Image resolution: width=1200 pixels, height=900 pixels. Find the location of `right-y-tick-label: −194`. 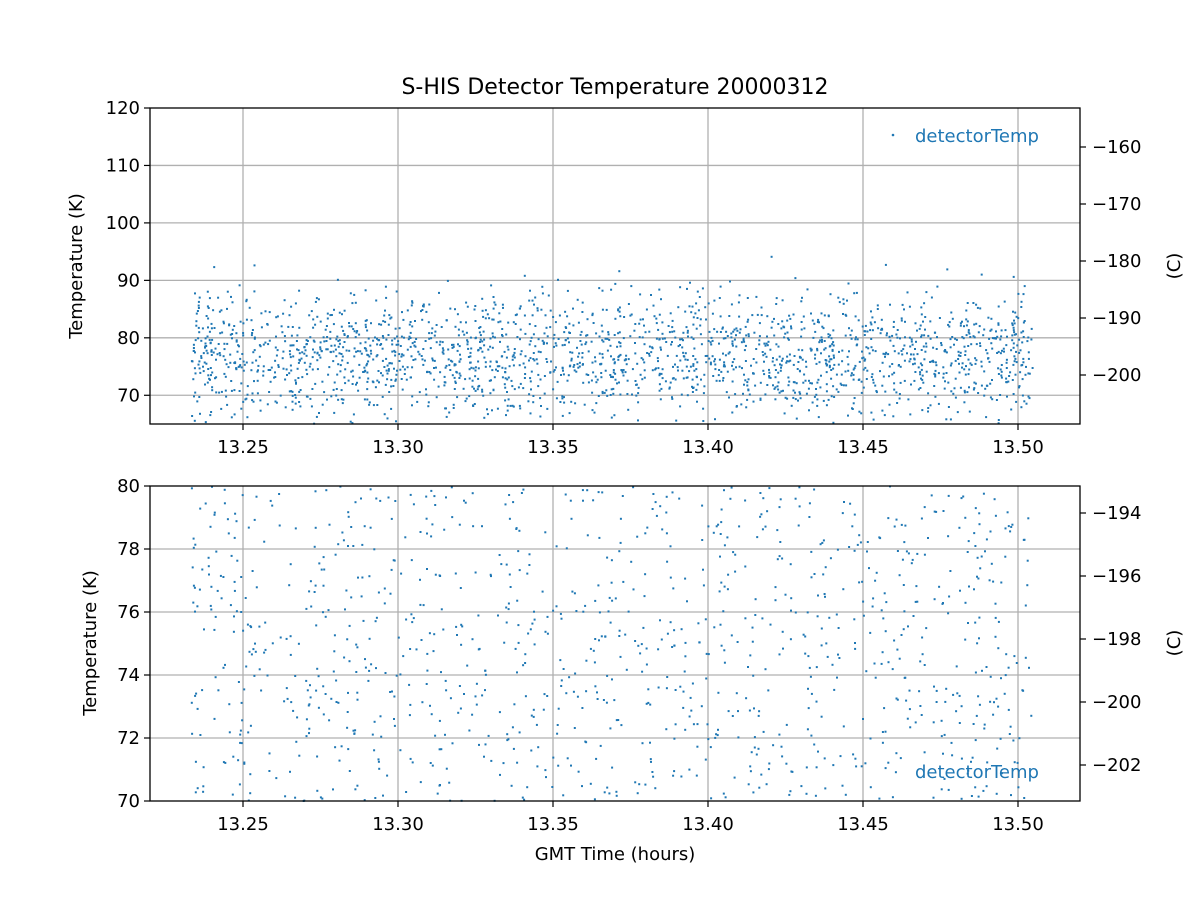

right-y-tick-label: −194 is located at coordinates (1116, 513).